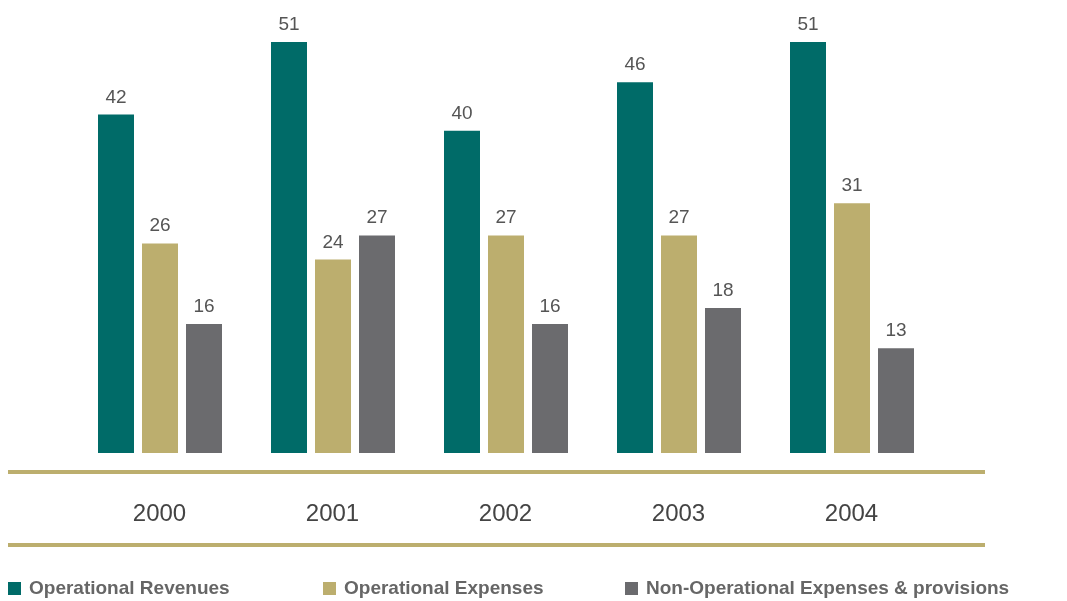 This screenshot has height=601, width=1067. Describe the element at coordinates (828, 588) in the screenshot. I see `legend-label: Non-Operational Expenses & provisions` at that location.